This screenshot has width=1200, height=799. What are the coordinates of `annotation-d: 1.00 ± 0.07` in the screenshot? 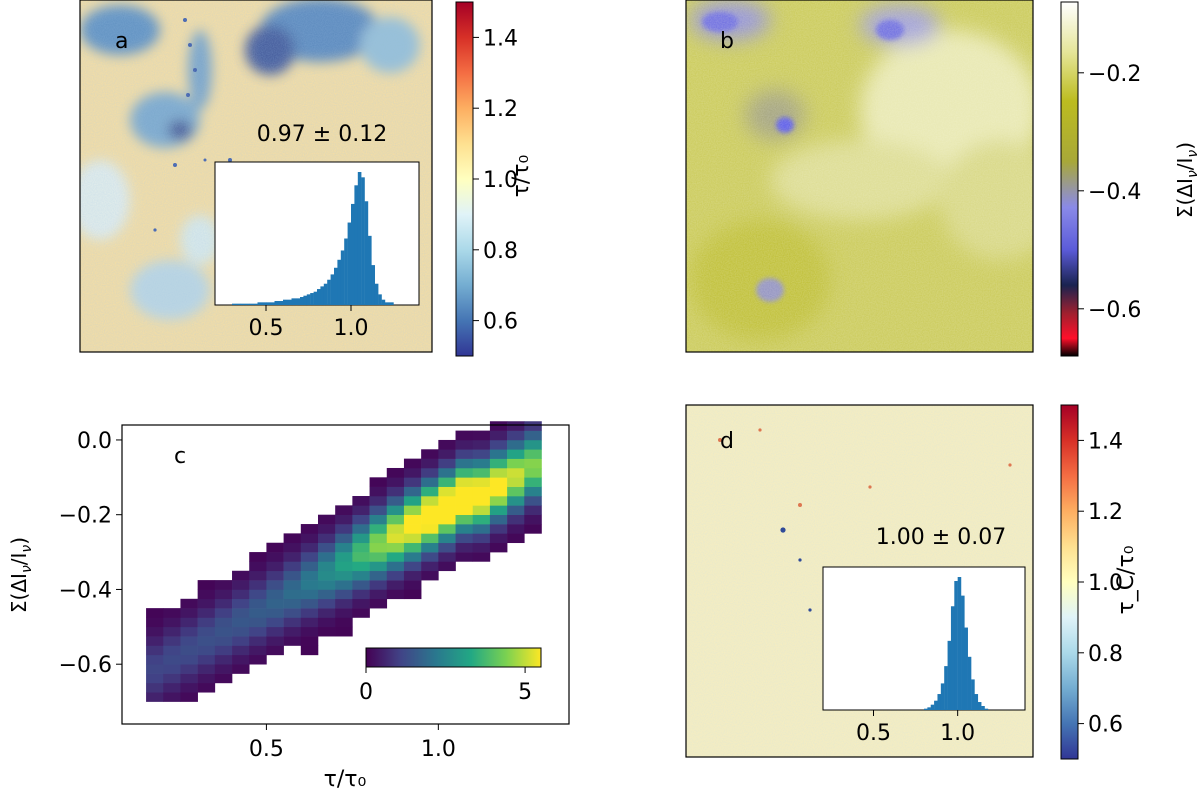 It's located at (941, 537).